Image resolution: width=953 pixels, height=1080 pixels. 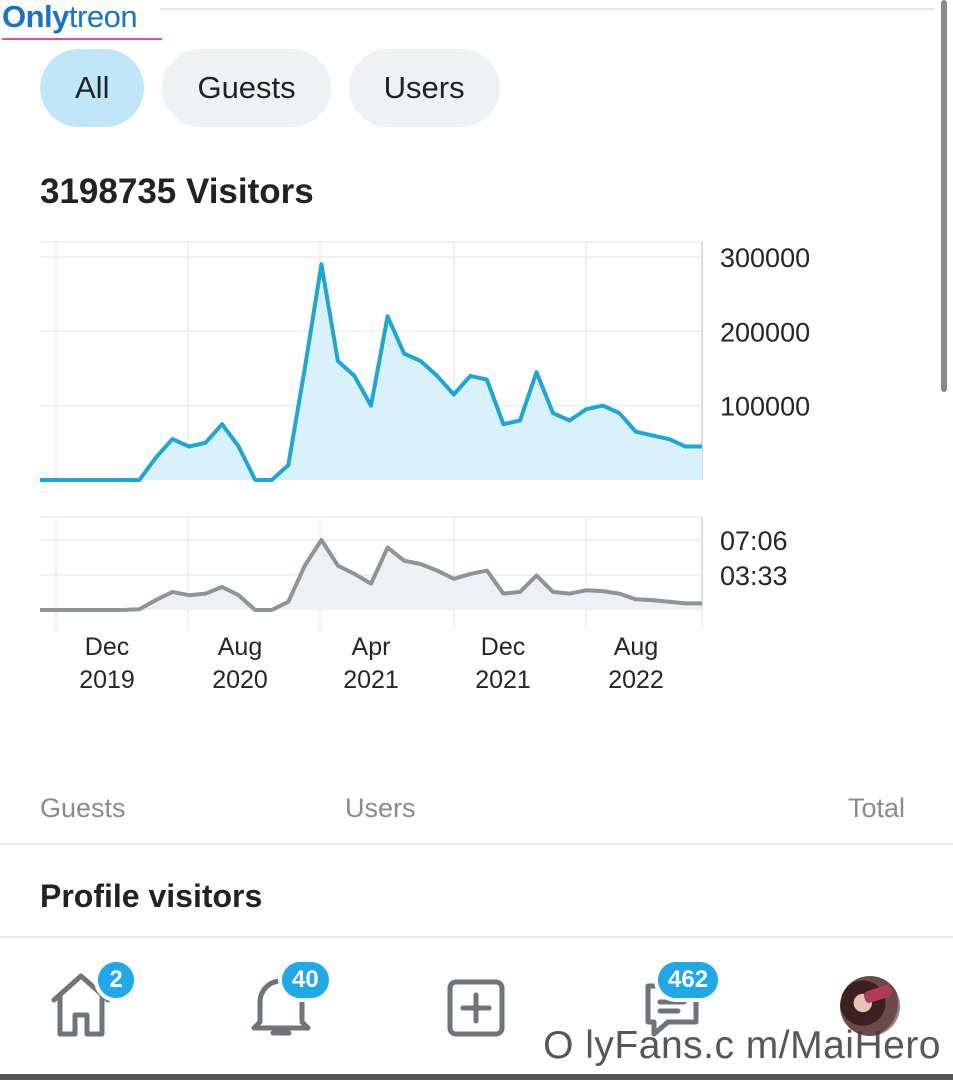 What do you see at coordinates (103, 17) in the screenshot?
I see `watermark-logo-part2: treon` at bounding box center [103, 17].